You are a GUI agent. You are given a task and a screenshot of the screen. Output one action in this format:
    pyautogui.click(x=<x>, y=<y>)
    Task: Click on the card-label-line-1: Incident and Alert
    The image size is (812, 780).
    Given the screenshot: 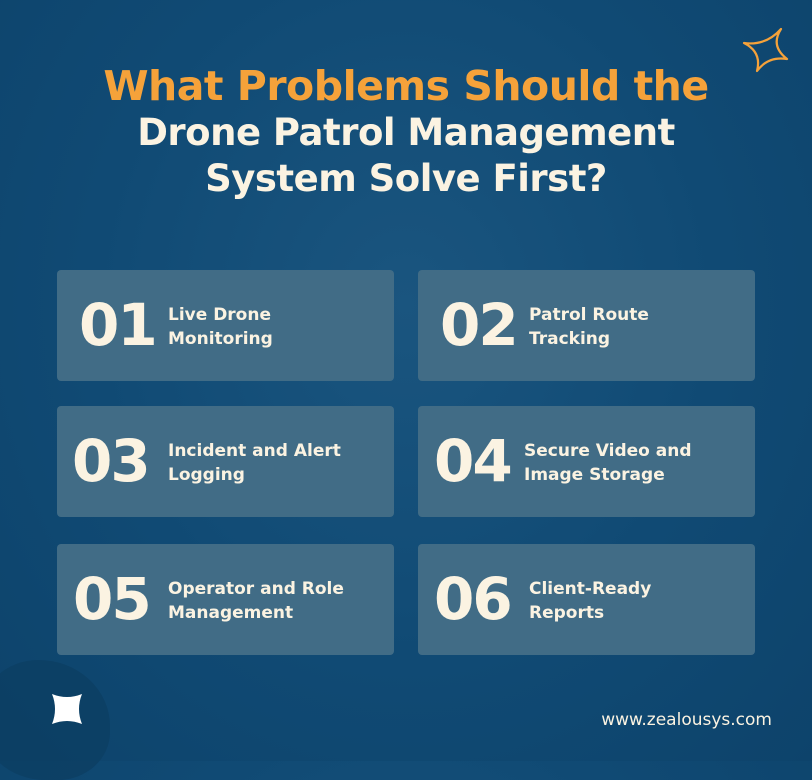 What is the action you would take?
    pyautogui.click(x=254, y=451)
    